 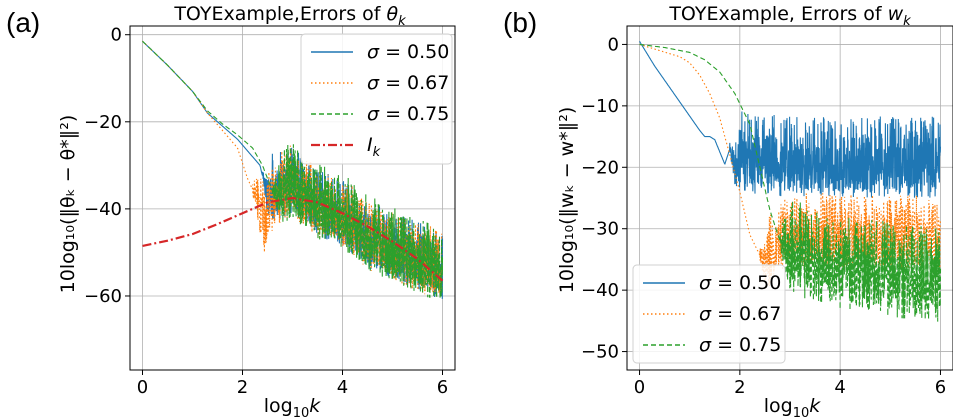 I want to click on y-tick-label: −50, so click(x=600, y=352).